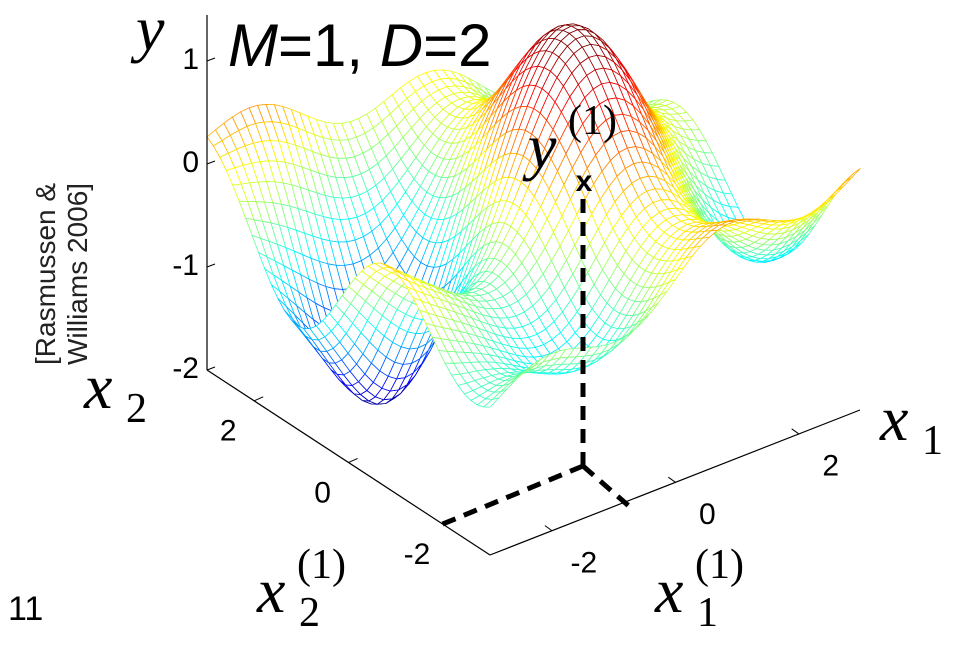 Image resolution: width=958 pixels, height=650 pixels. What do you see at coordinates (584, 181) in the screenshot?
I see `point-marker: x` at bounding box center [584, 181].